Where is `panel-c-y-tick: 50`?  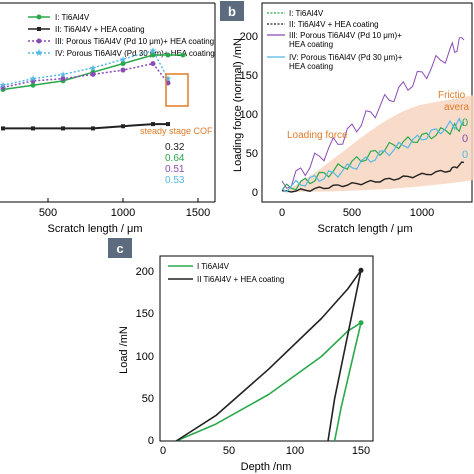
panel-c-y-tick: 50 is located at coordinates (148, 399).